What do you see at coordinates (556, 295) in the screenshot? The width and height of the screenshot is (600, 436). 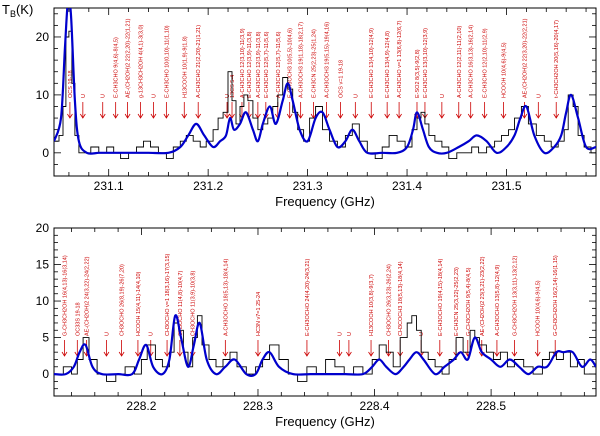 I see `bottom-marker-label: G-CH3CH2OH 16(2,14)-16(1,15)` at bounding box center [556, 295].